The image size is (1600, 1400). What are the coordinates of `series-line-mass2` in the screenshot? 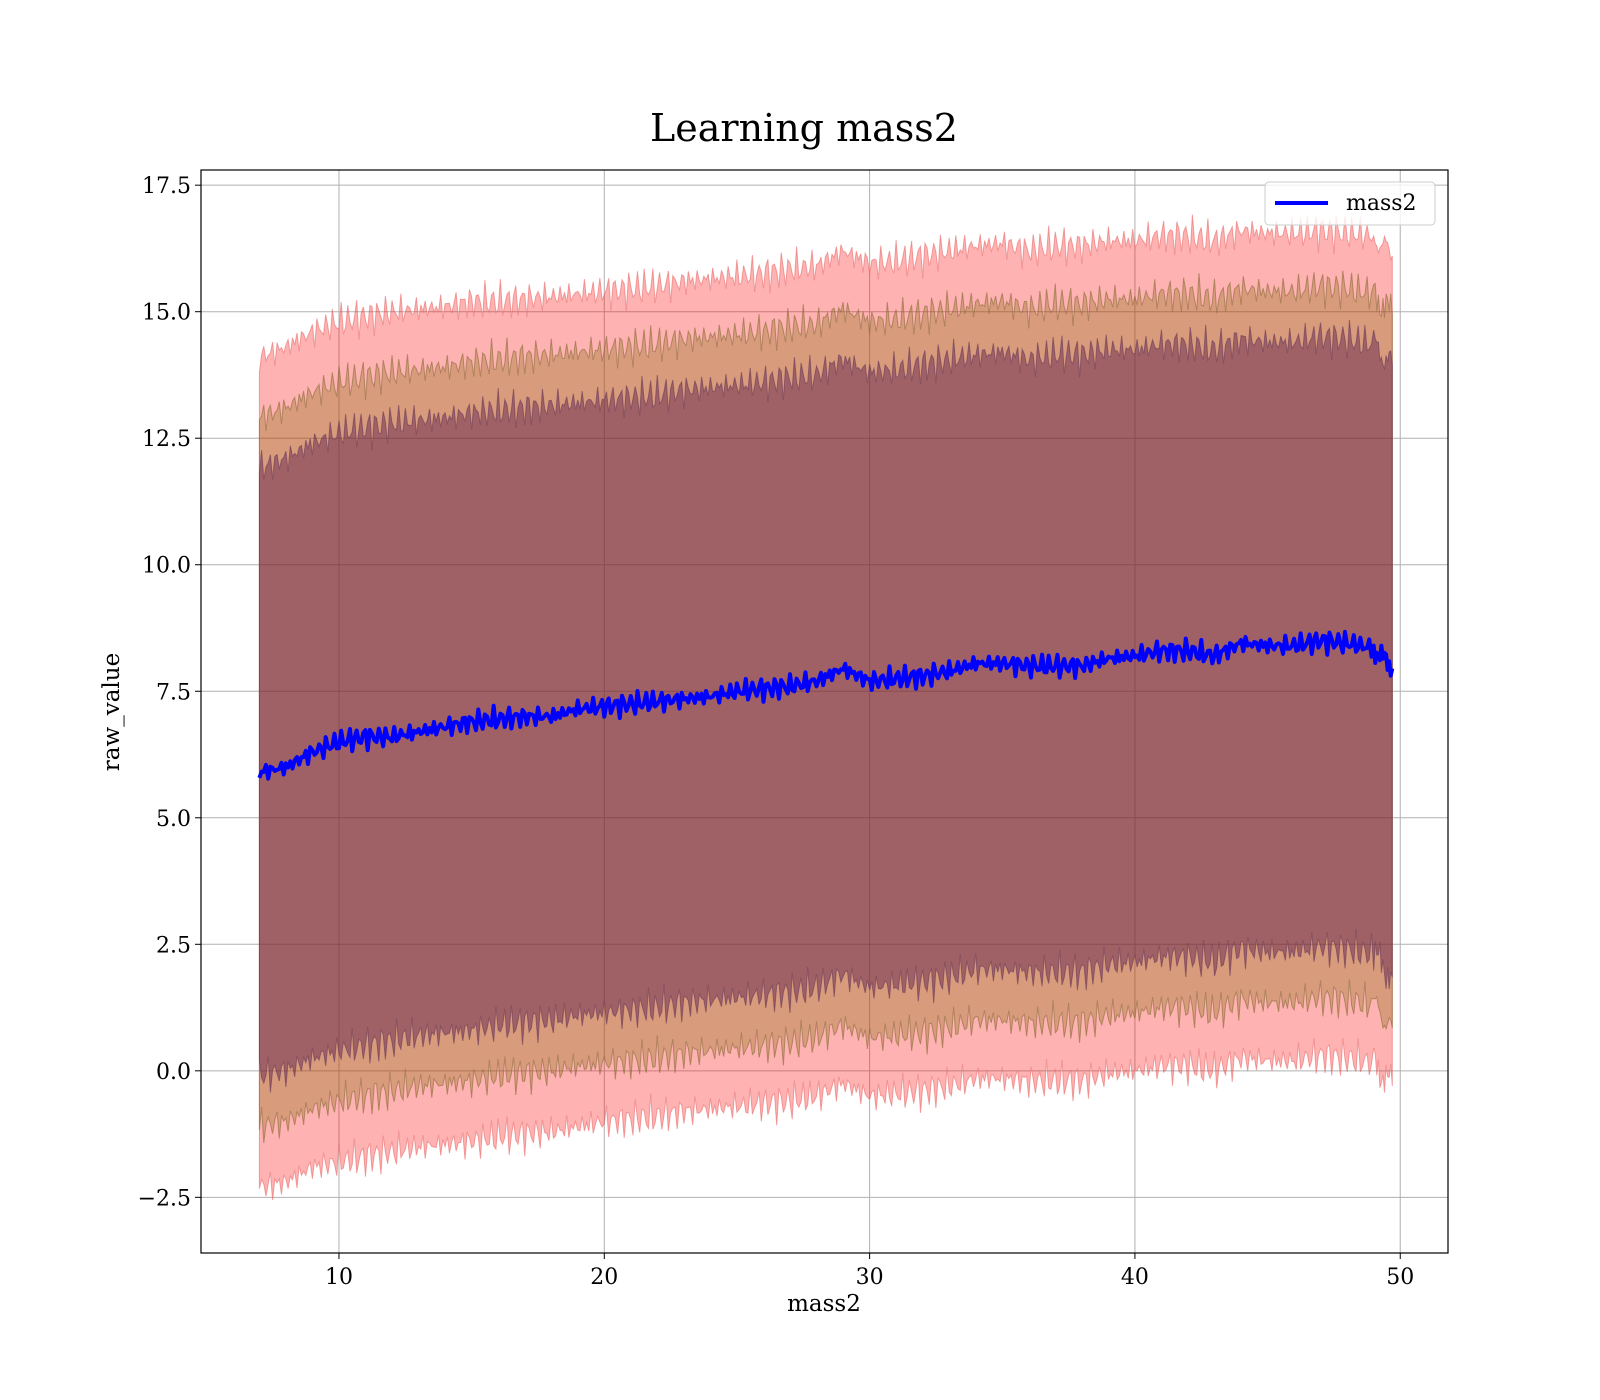 It's located at (826, 705).